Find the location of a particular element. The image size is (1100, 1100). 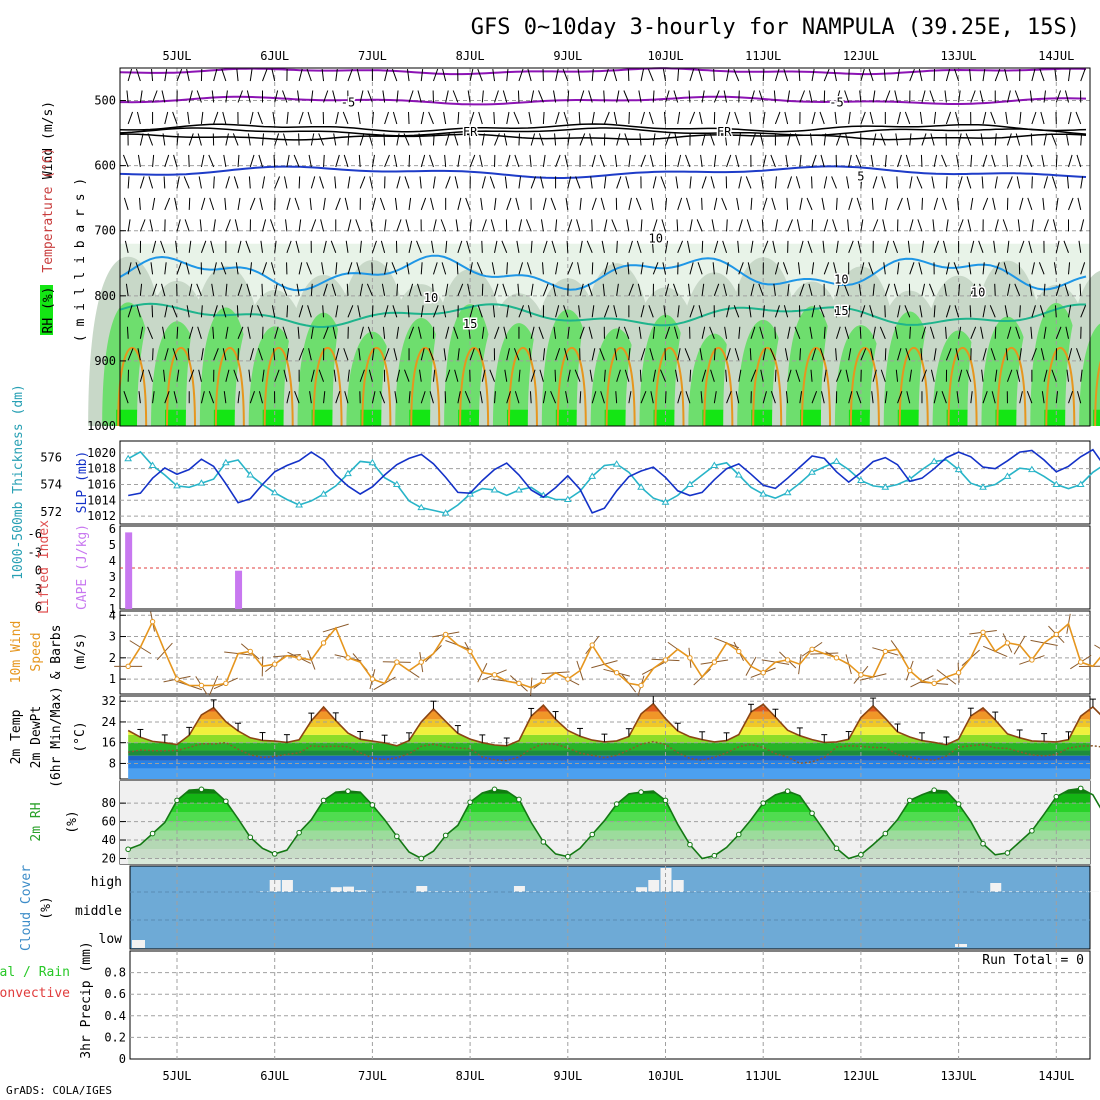

cape-tick: 3 is located at coordinates (112, 577).